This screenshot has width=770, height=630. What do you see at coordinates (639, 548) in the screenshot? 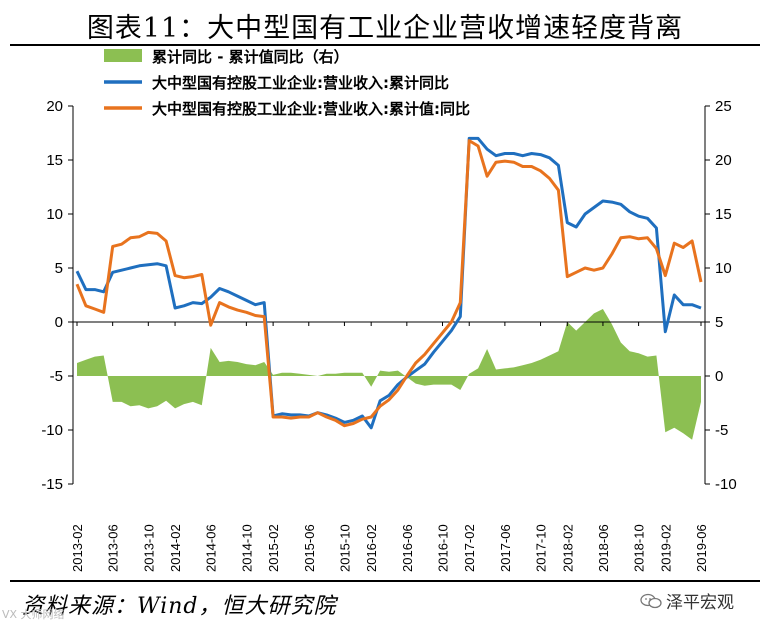
I see `x-tick-label: 2018-10` at bounding box center [639, 548].